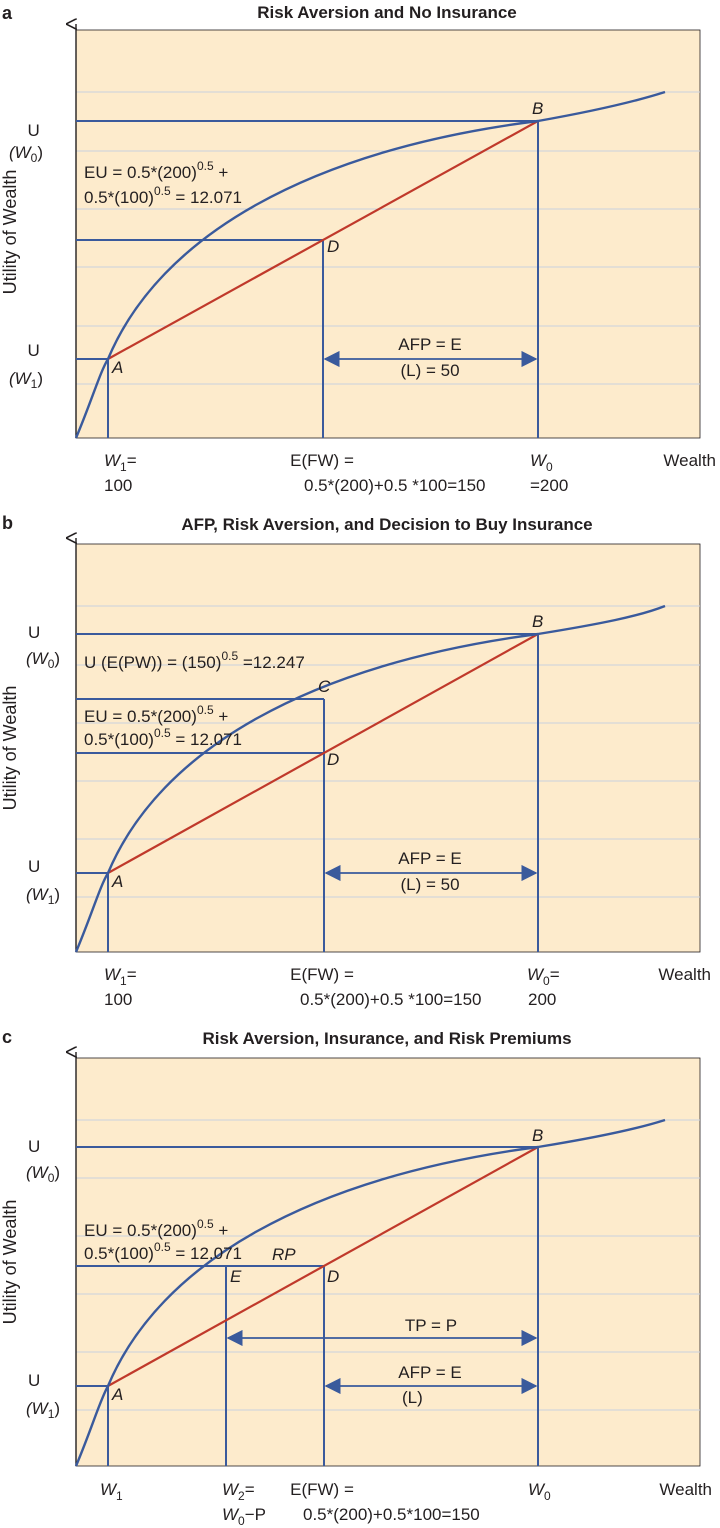 Image resolution: width=720 pixels, height=1528 pixels. What do you see at coordinates (236, 1276) in the screenshot?
I see `point-e: E` at bounding box center [236, 1276].